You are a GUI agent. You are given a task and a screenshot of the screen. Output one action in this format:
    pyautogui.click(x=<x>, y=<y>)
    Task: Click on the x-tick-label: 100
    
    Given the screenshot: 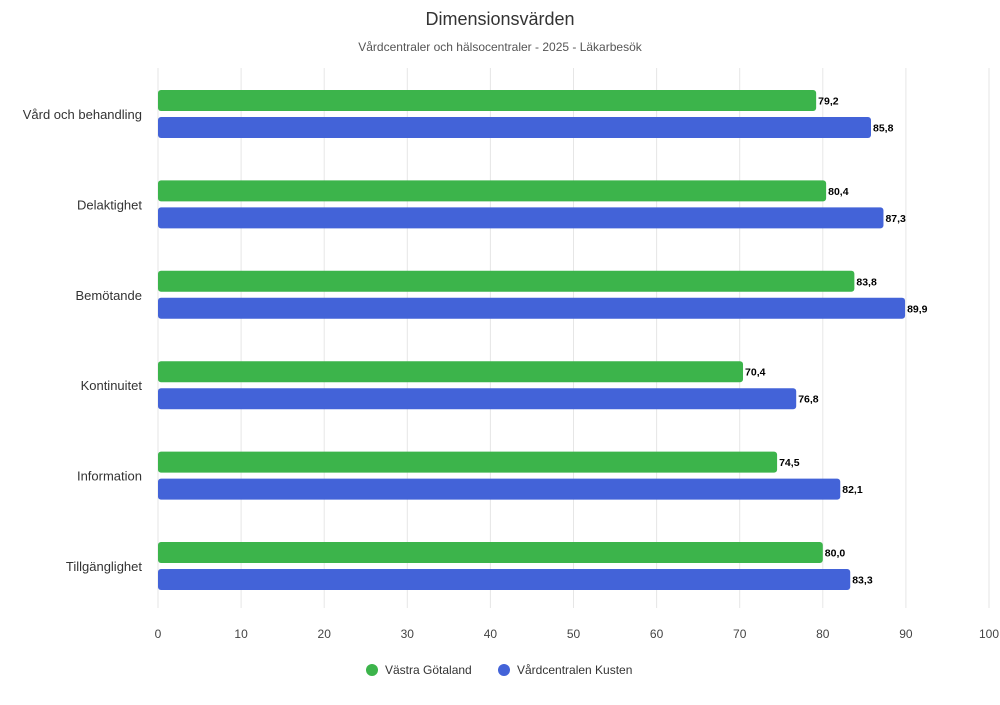 What is the action you would take?
    pyautogui.click(x=989, y=634)
    